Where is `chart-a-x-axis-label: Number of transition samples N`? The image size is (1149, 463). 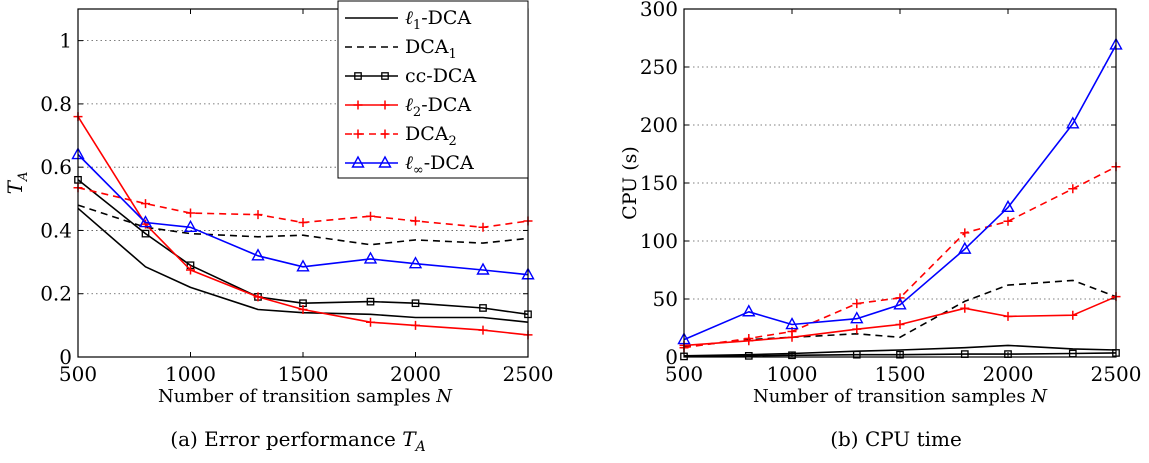
chart-a-x-axis-label: Number of transition samples N is located at coordinates (305, 396).